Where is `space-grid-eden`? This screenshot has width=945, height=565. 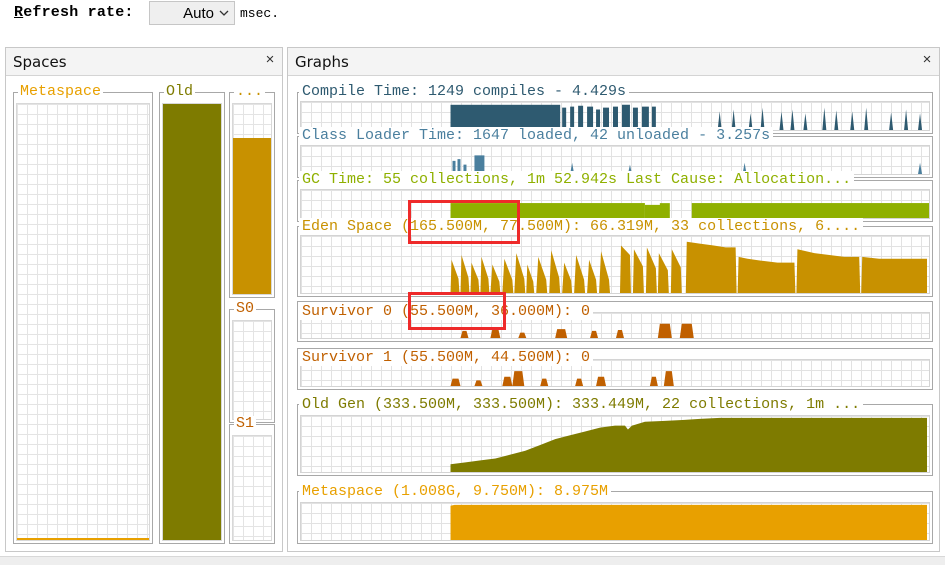
space-grid-eden is located at coordinates (252, 199).